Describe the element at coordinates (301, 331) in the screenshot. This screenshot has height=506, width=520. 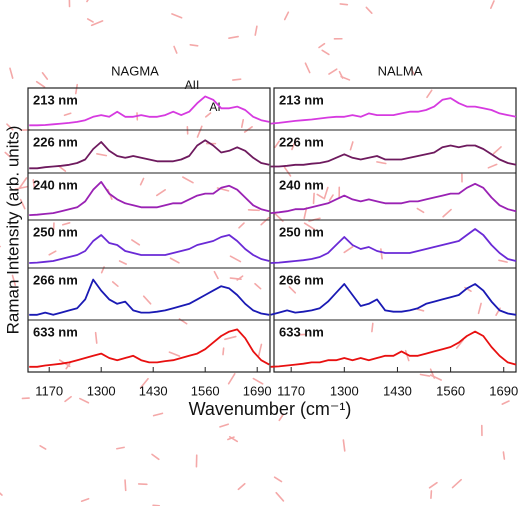
I see `row-label: 633 nm` at that location.